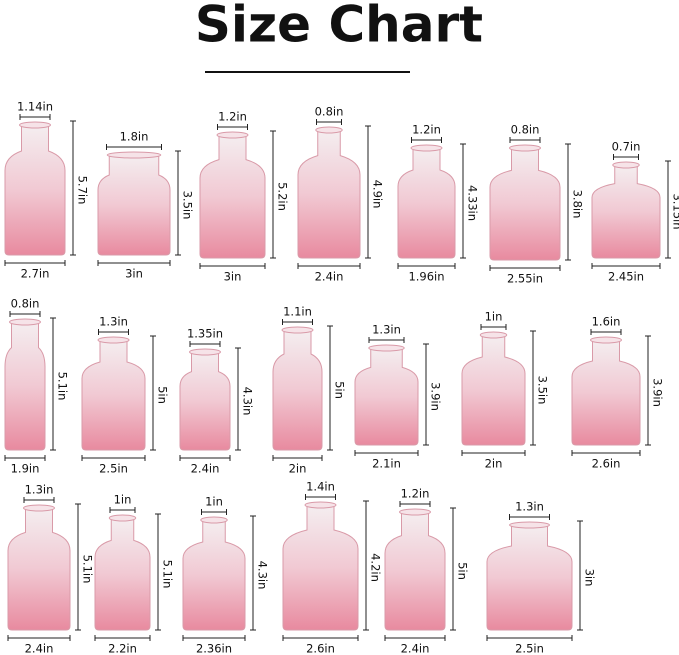 This screenshot has height=655, width=679. What do you see at coordinates (214, 648) in the screenshot?
I see `width-dim-label: 2.36in` at bounding box center [214, 648].